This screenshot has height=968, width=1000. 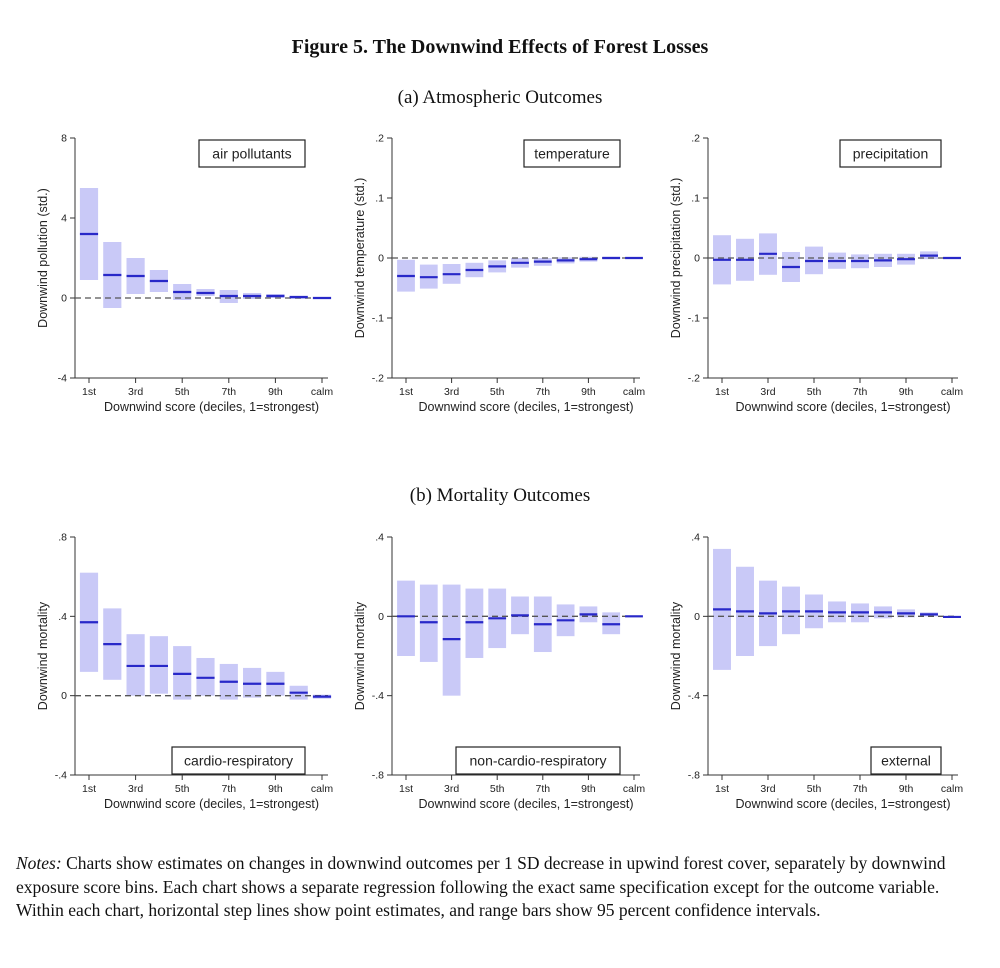 I want to click on panel-b-title: (b) Mortality Outcomes, so click(x=500, y=495).